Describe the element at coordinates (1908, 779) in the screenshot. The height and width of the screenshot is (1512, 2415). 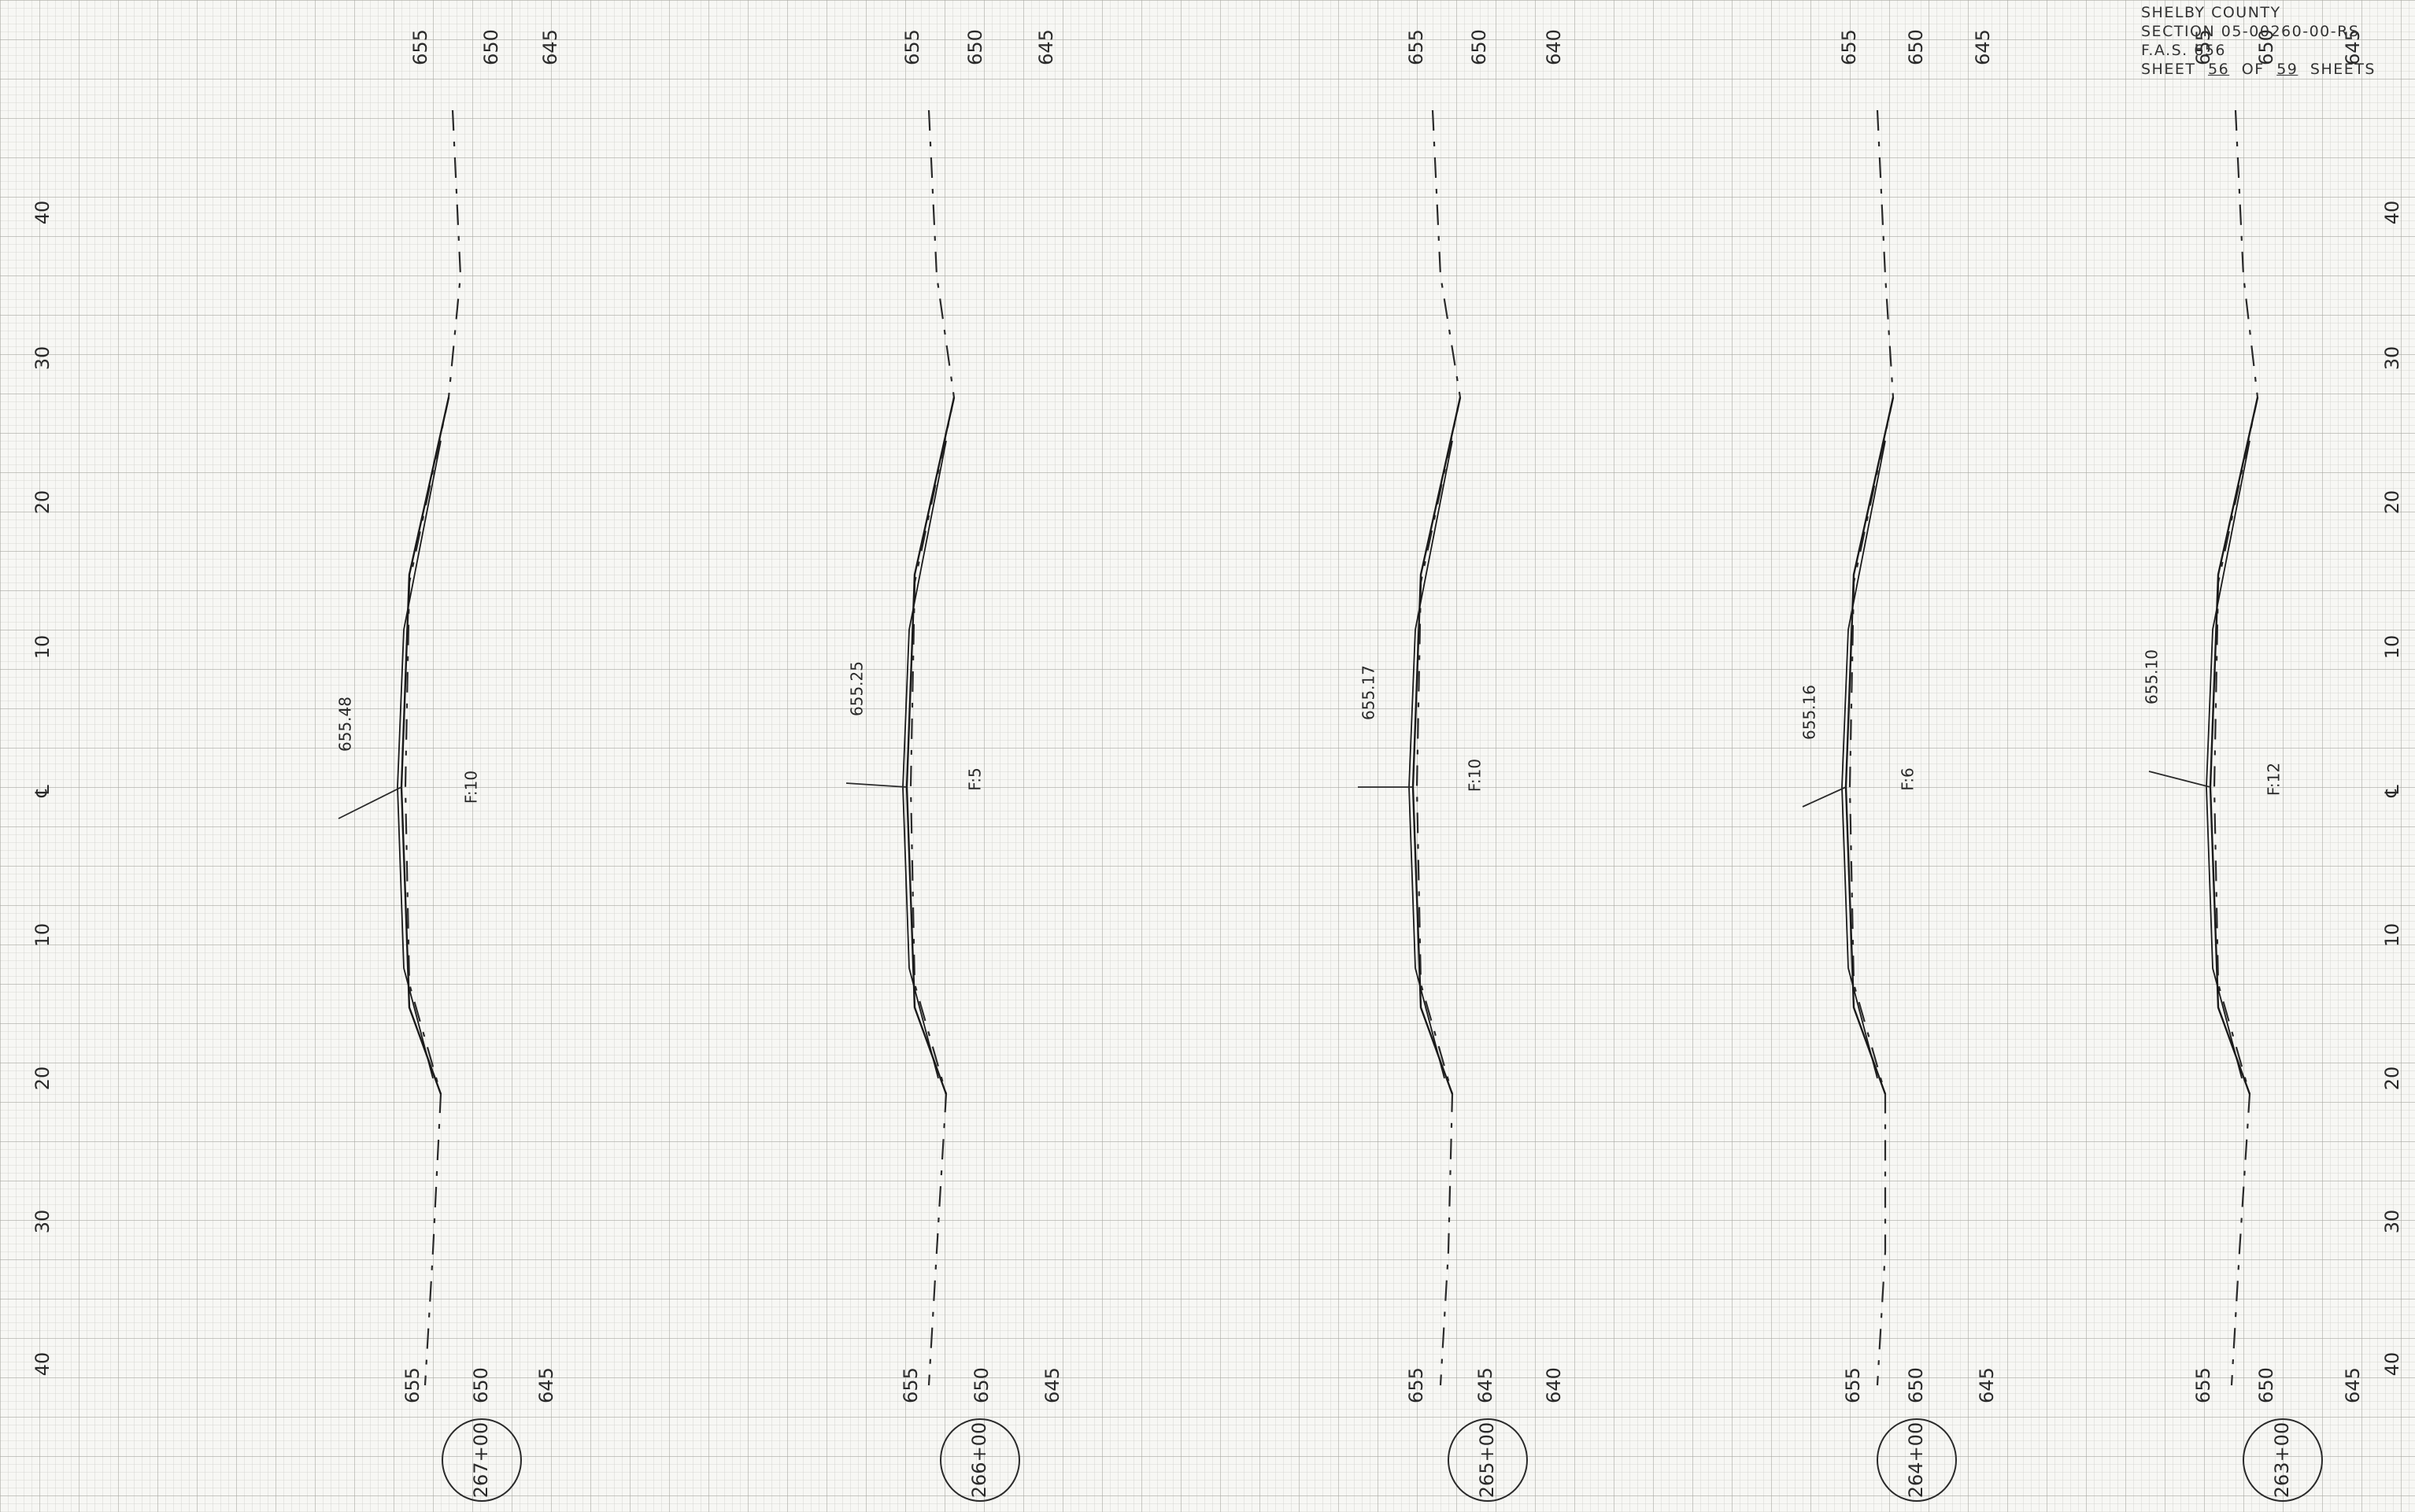
I see `fill-slope-label: F:6` at that location.